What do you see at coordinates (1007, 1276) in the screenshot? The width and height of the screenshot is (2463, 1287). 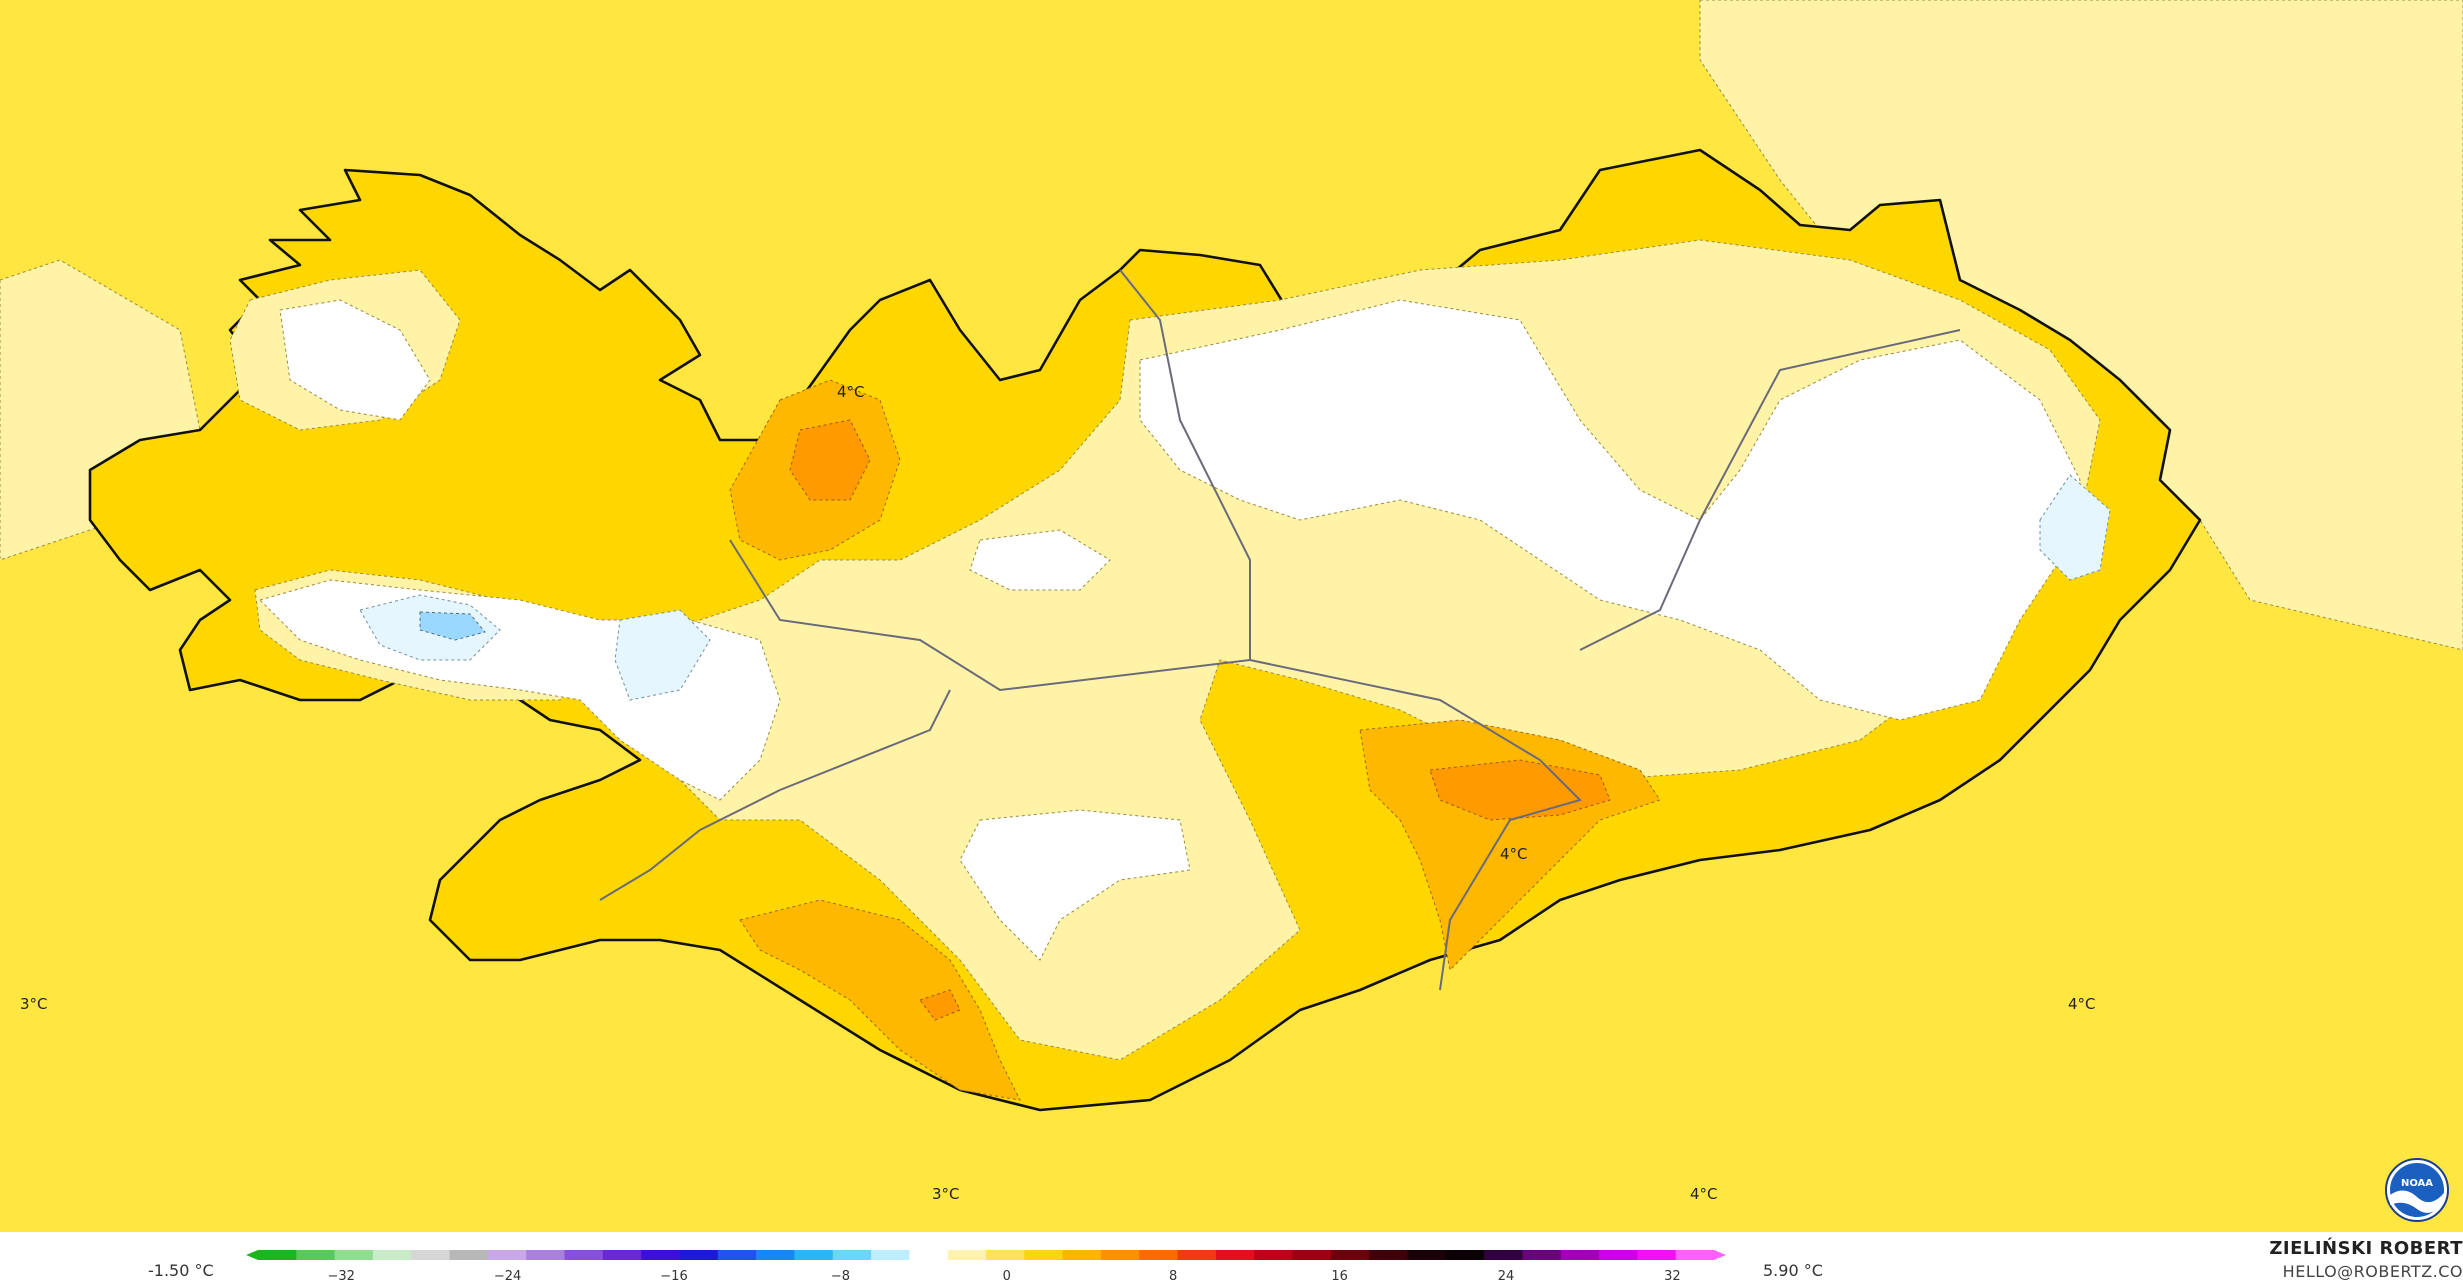 I see `colorbar-tick-label: 0` at bounding box center [1007, 1276].